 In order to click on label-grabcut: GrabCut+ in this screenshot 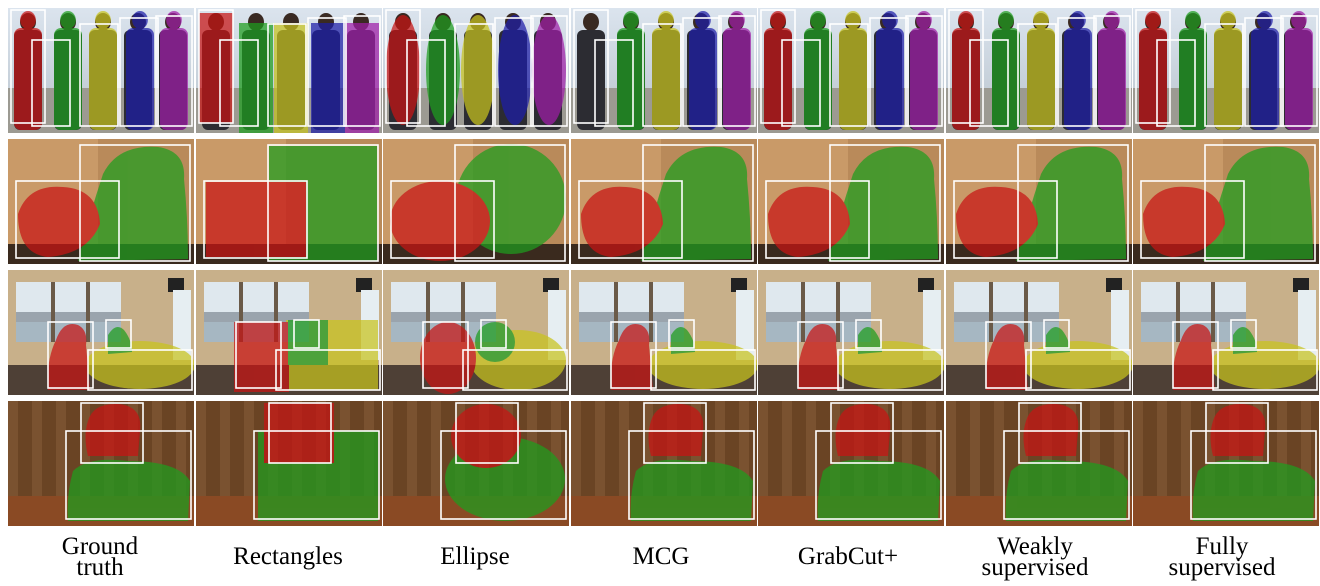, I will do `click(848, 556)`.